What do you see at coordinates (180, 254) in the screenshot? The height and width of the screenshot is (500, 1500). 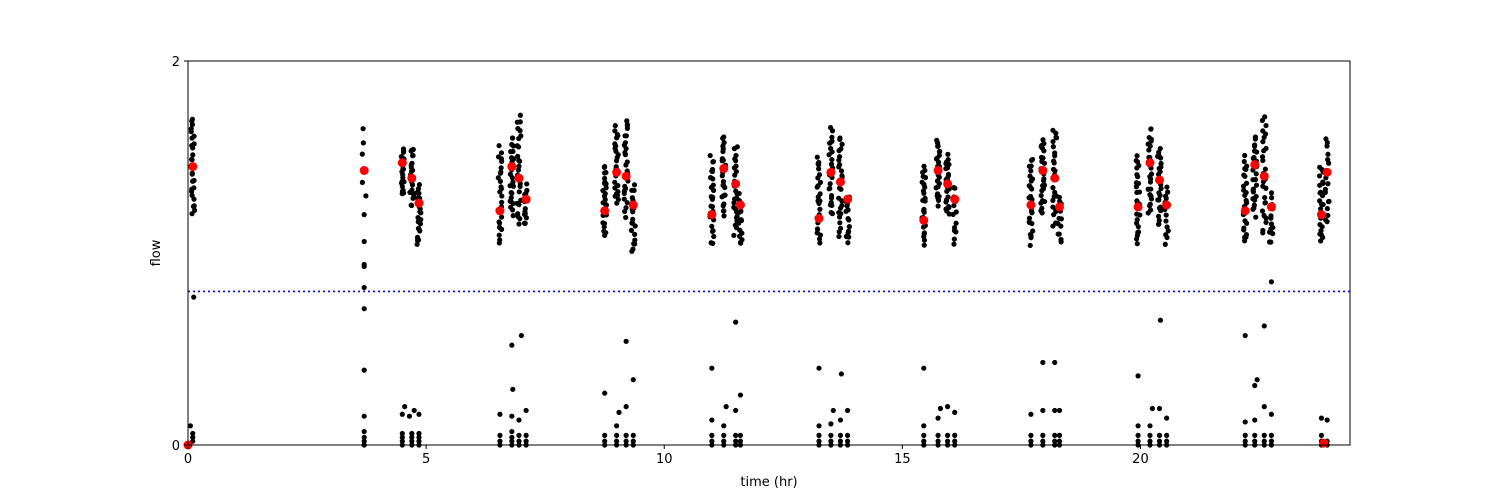 I see `y-axis: 02` at bounding box center [180, 254].